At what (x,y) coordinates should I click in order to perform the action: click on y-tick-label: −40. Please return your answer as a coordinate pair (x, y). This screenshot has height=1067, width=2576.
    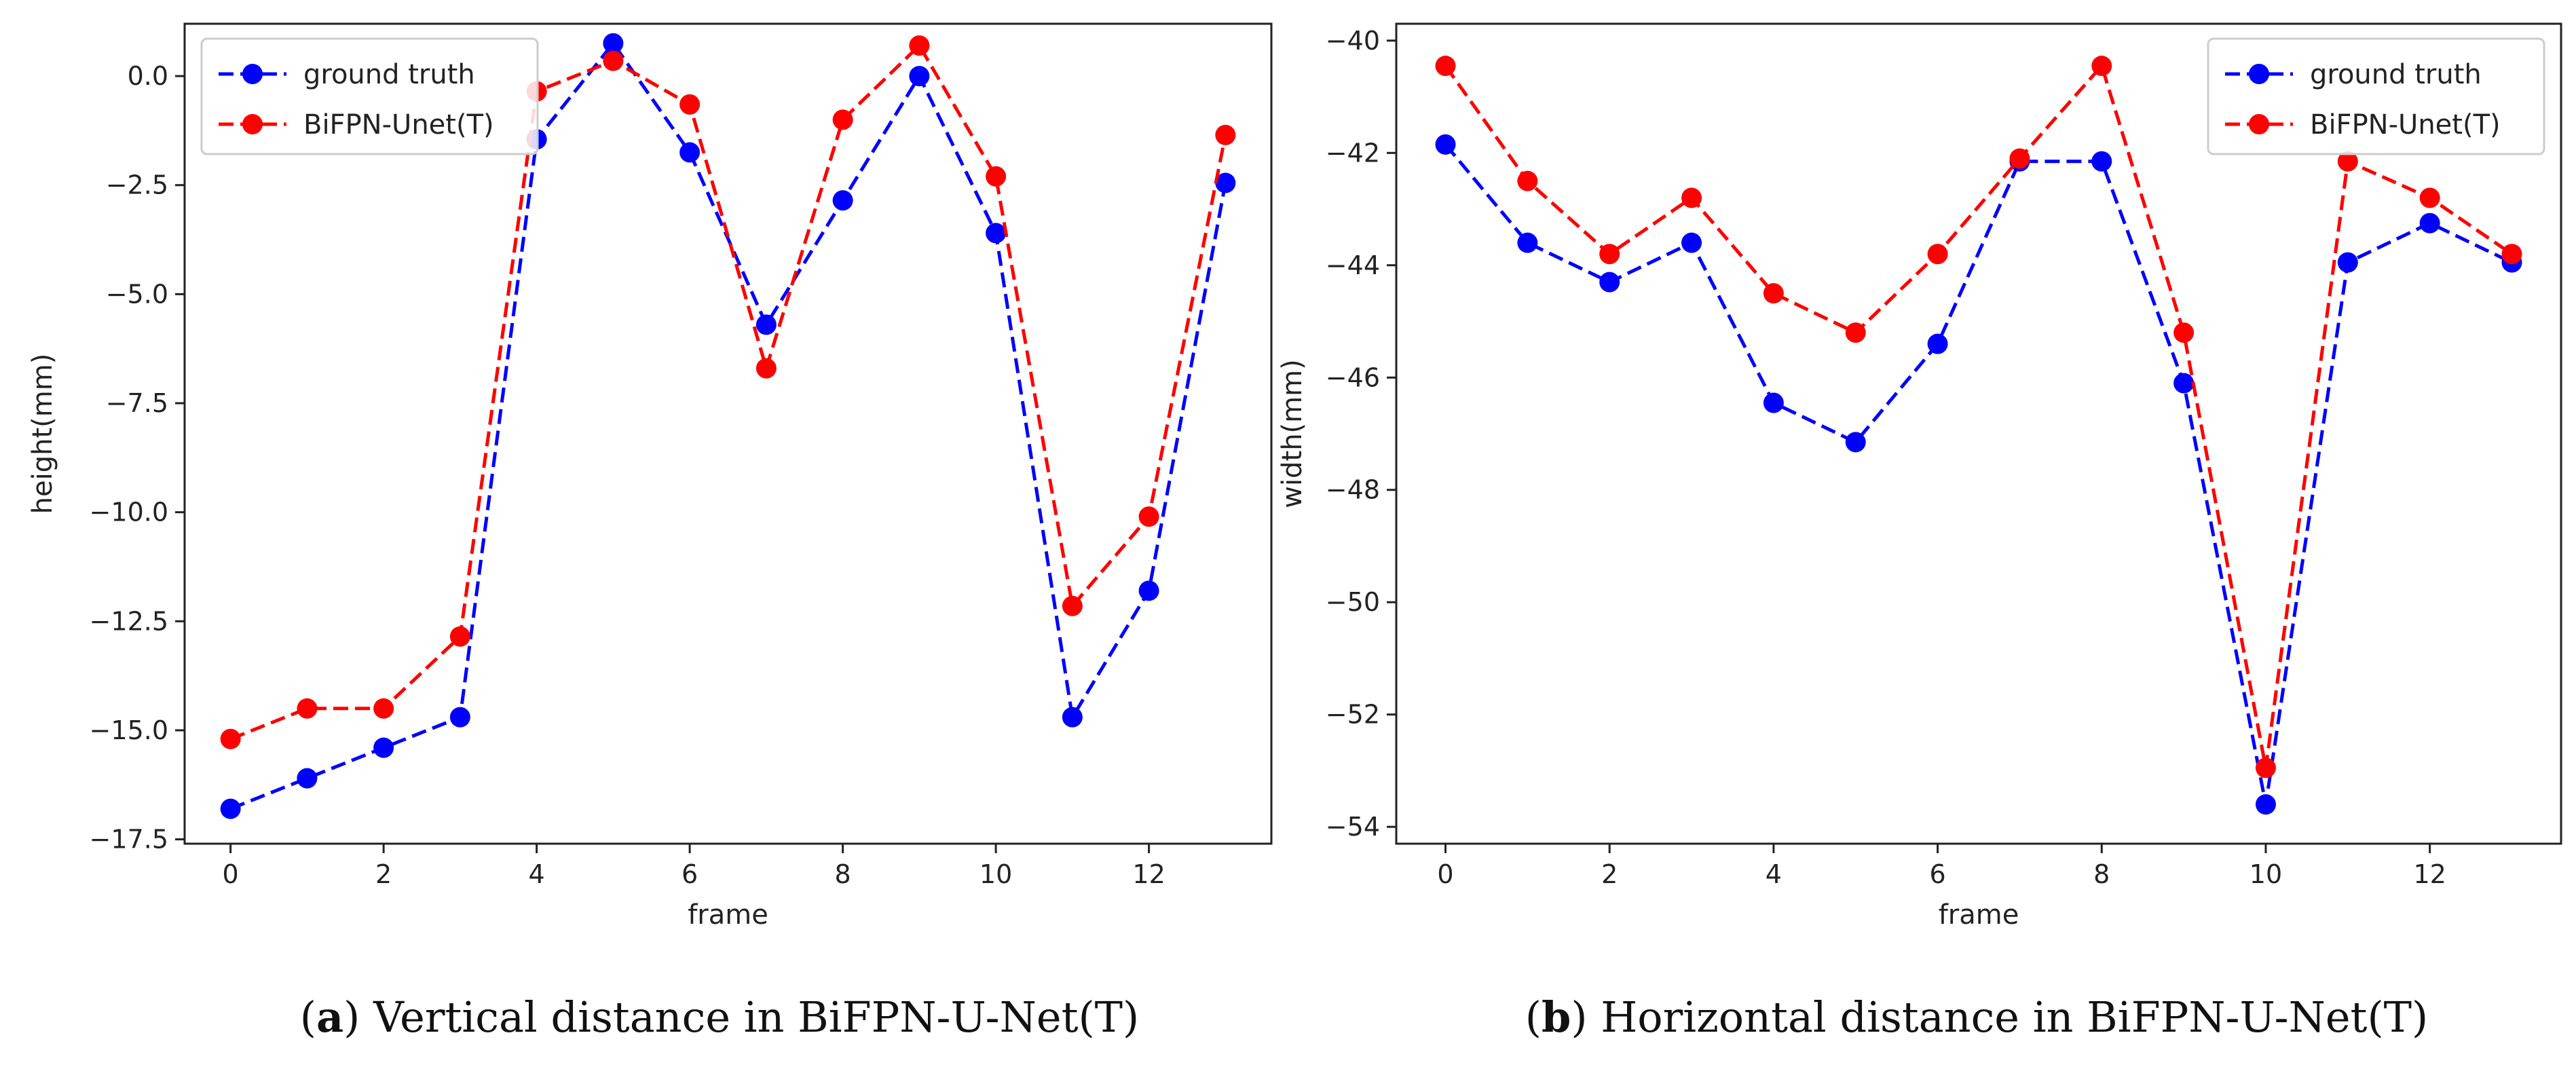
    Looking at the image, I should click on (1353, 41).